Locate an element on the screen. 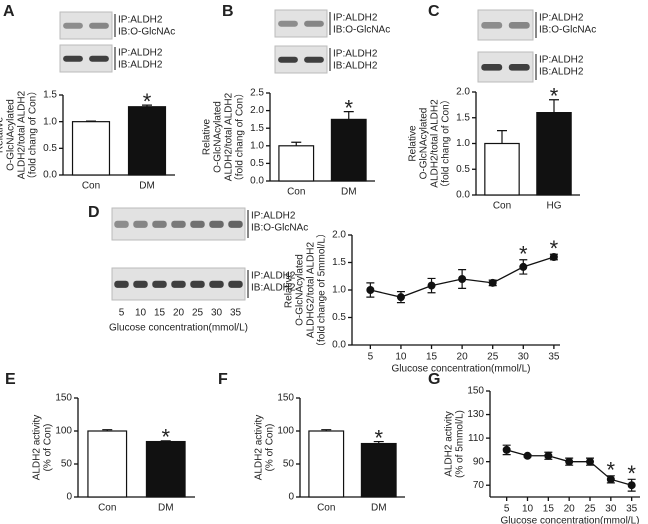 Image resolution: width=648 pixels, height=524 pixels. panel-letter: B is located at coordinates (228, 11).